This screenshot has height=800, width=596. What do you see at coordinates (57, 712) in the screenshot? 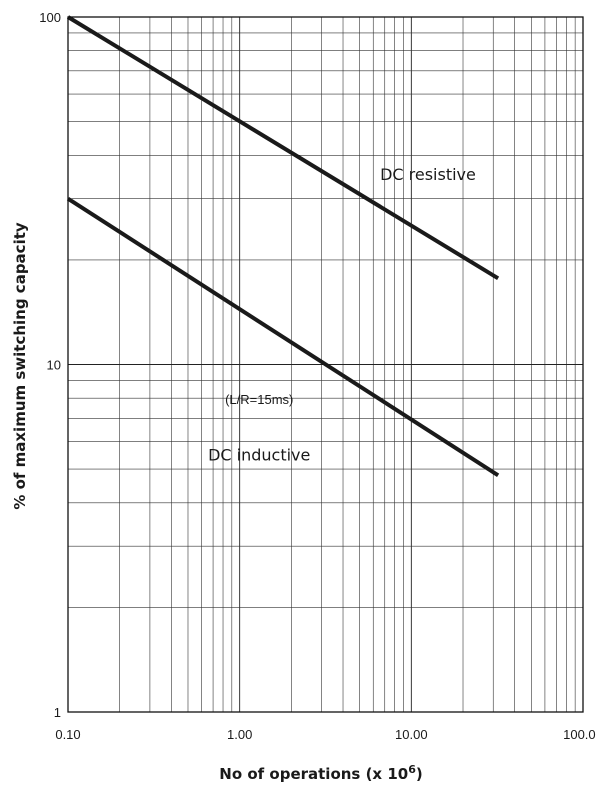
I see `y-tick-label: 1` at bounding box center [57, 712].